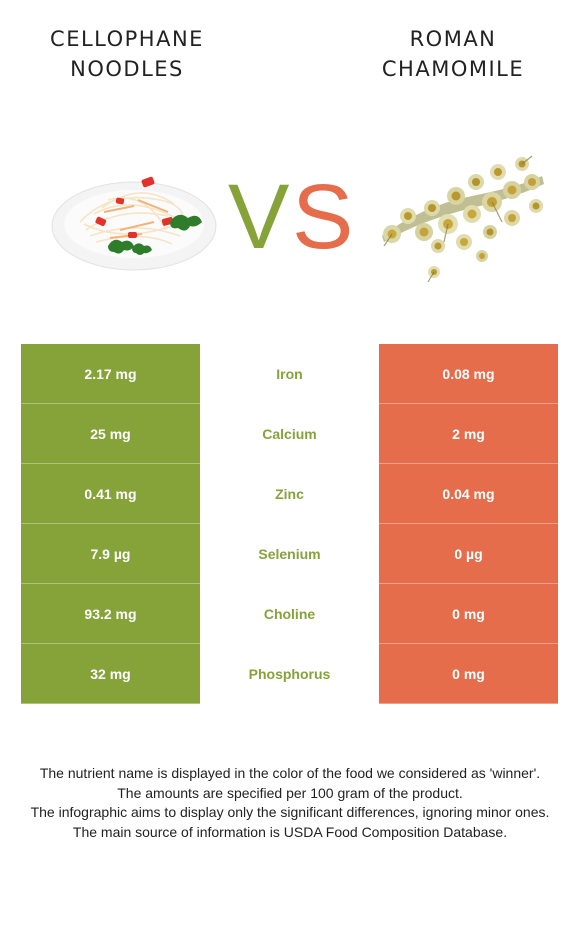  What do you see at coordinates (110, 614) in the screenshot?
I see `left-value: 93.2 mg` at bounding box center [110, 614].